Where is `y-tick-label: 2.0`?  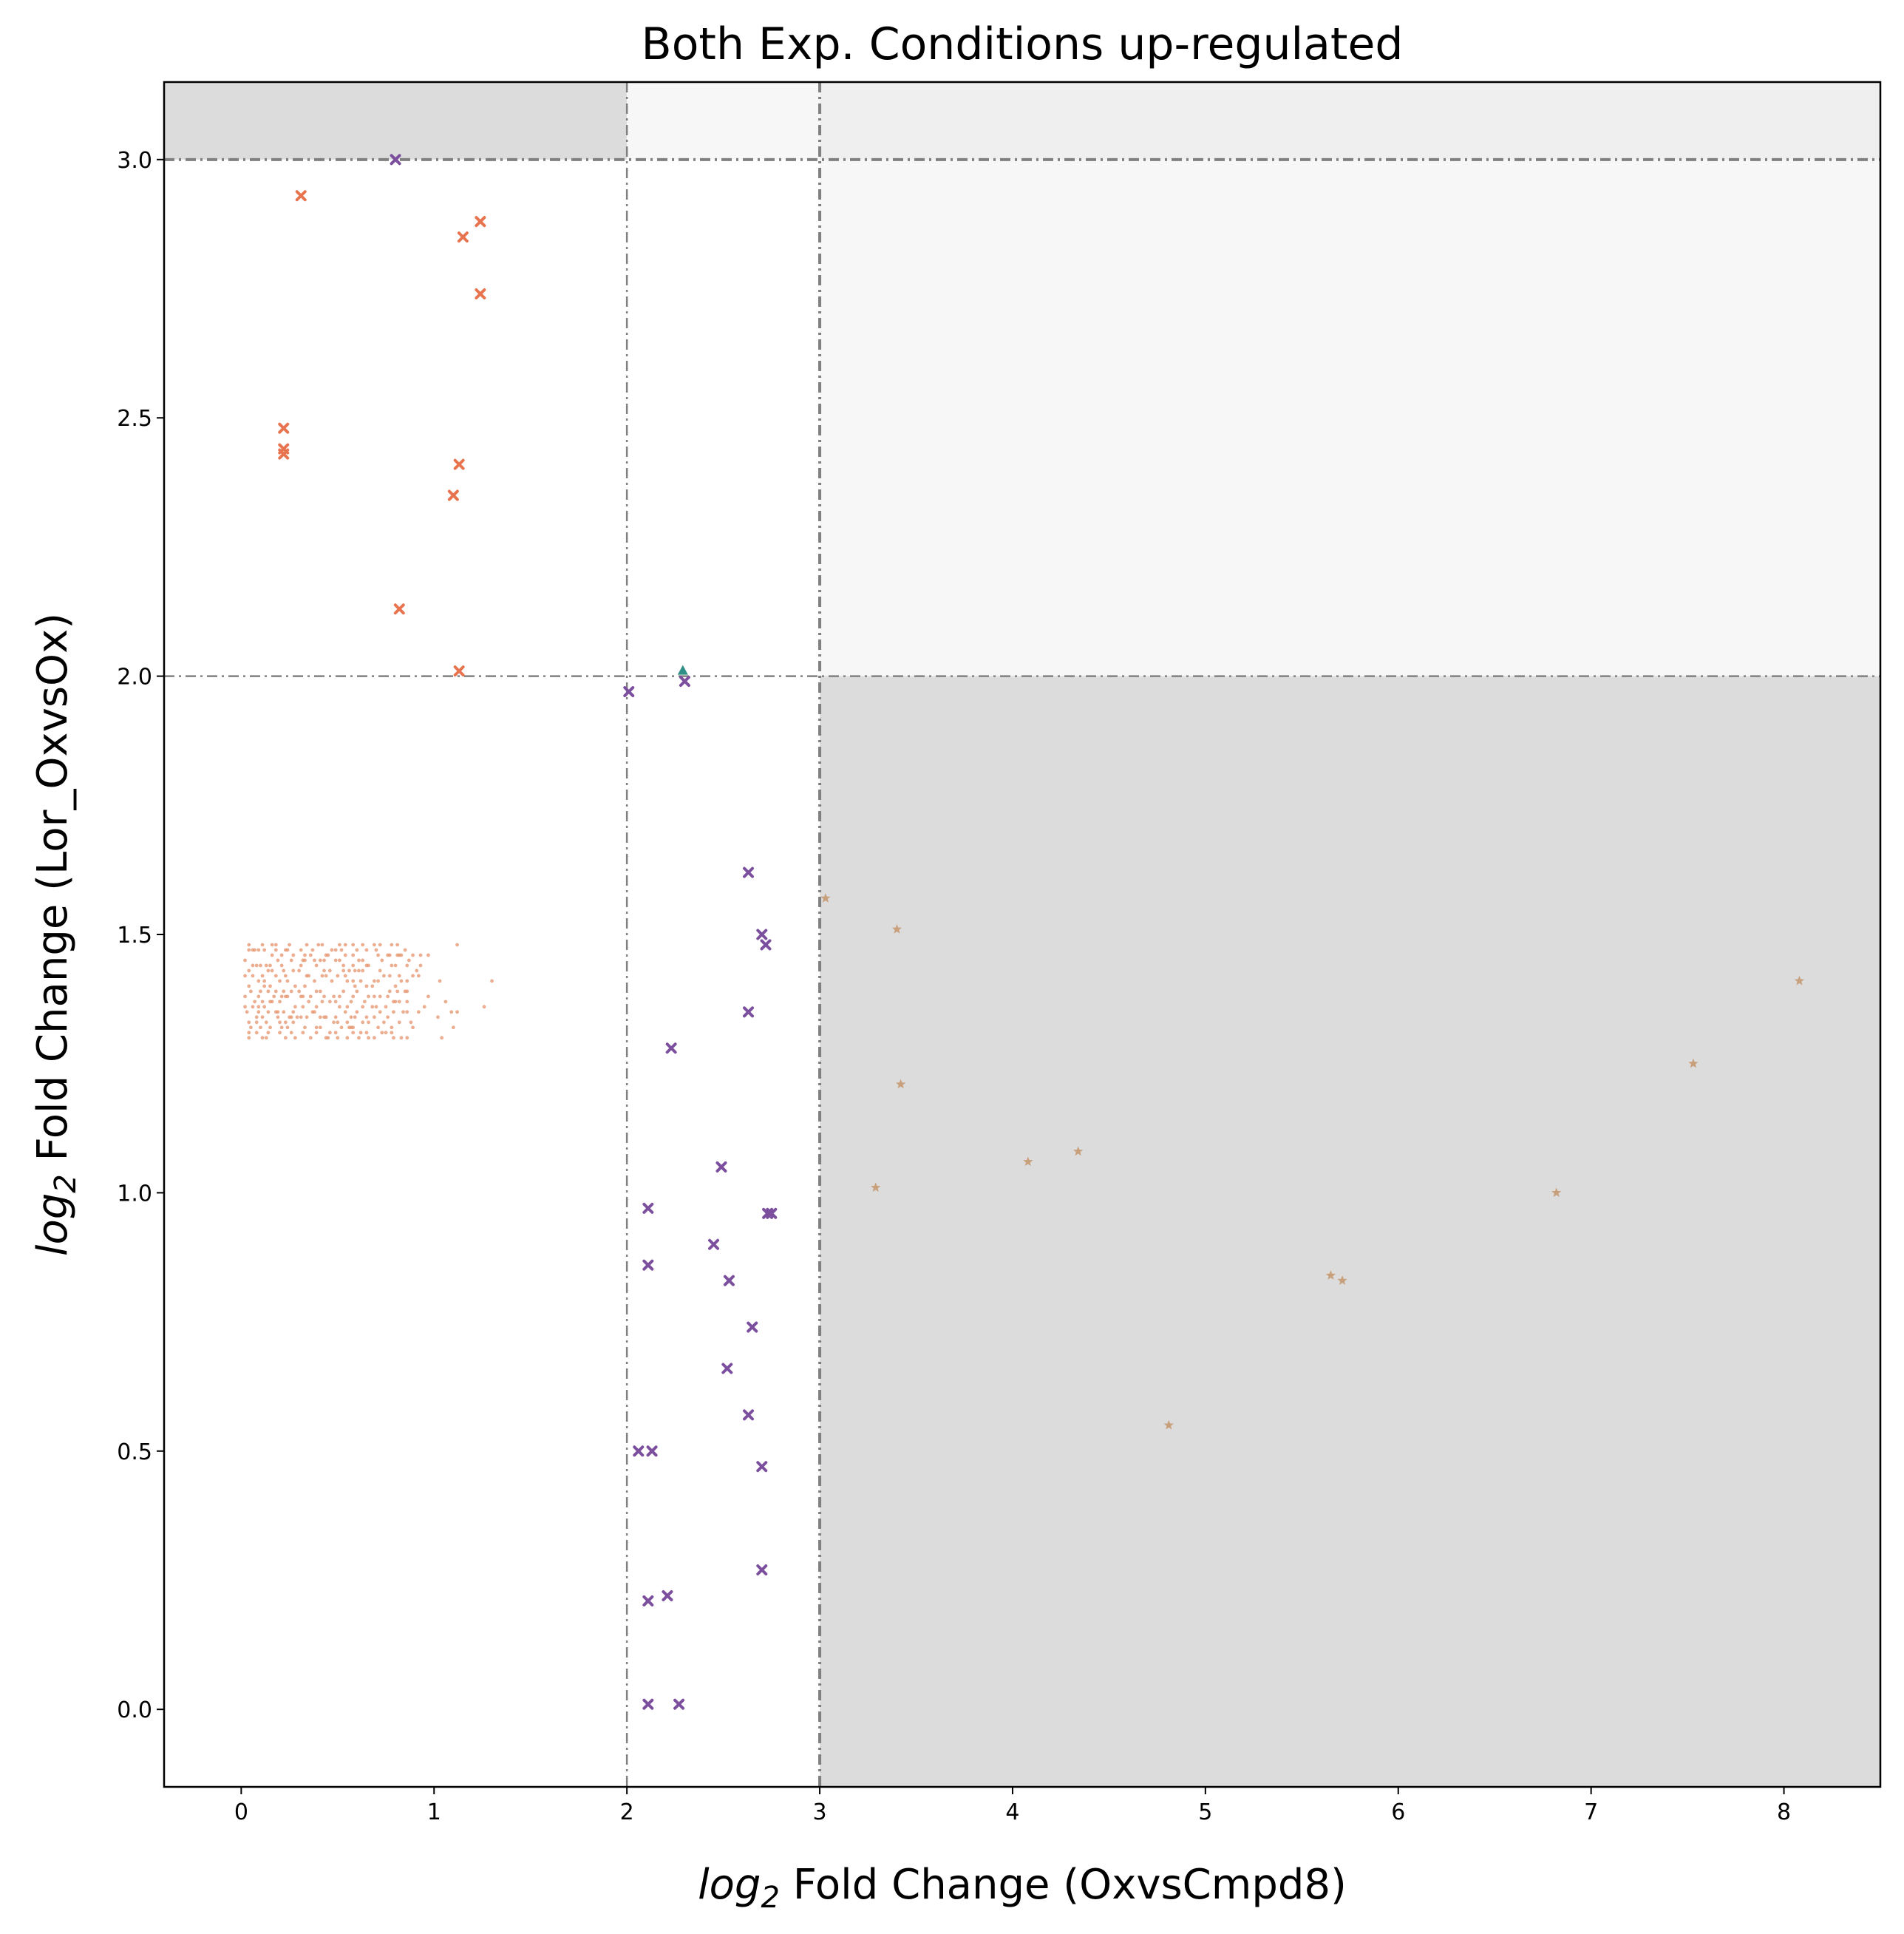
y-tick-label: 2.0 is located at coordinates (134, 678).